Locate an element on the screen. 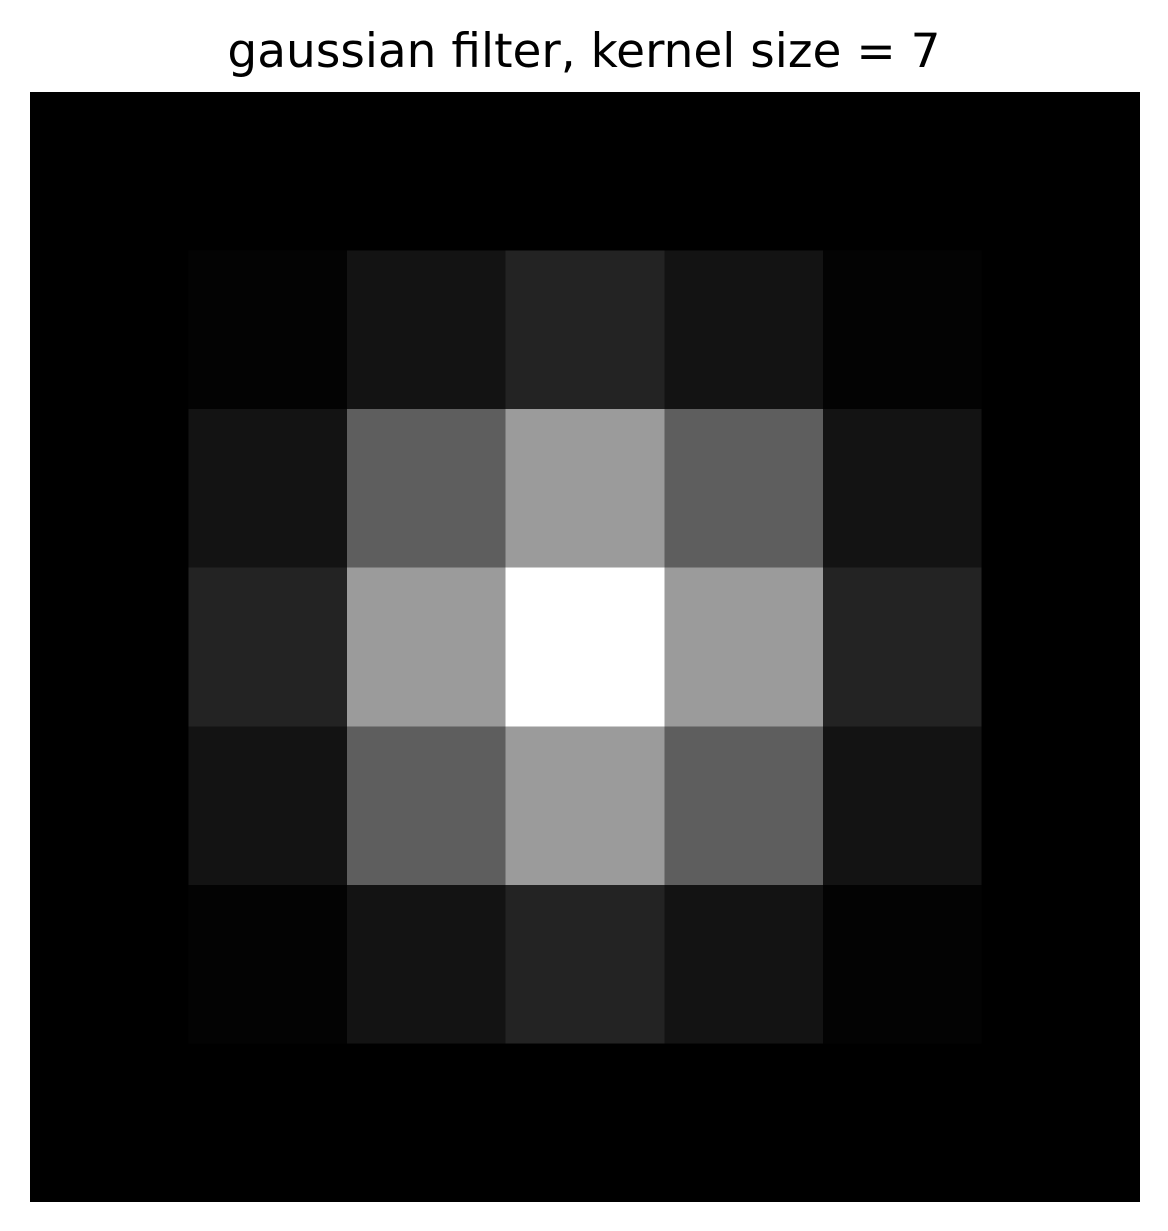 Image resolution: width=1168 pixels, height=1231 pixels. heatmap-cell-r4-c6 is located at coordinates (1060, 806).